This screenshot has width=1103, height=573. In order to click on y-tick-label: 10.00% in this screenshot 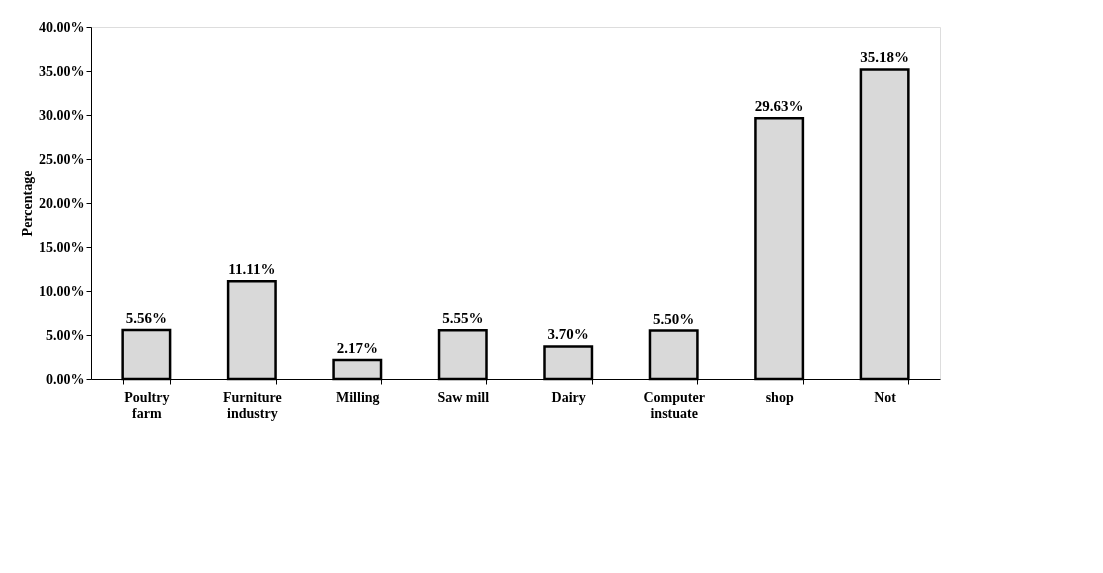, I will do `click(62, 291)`.